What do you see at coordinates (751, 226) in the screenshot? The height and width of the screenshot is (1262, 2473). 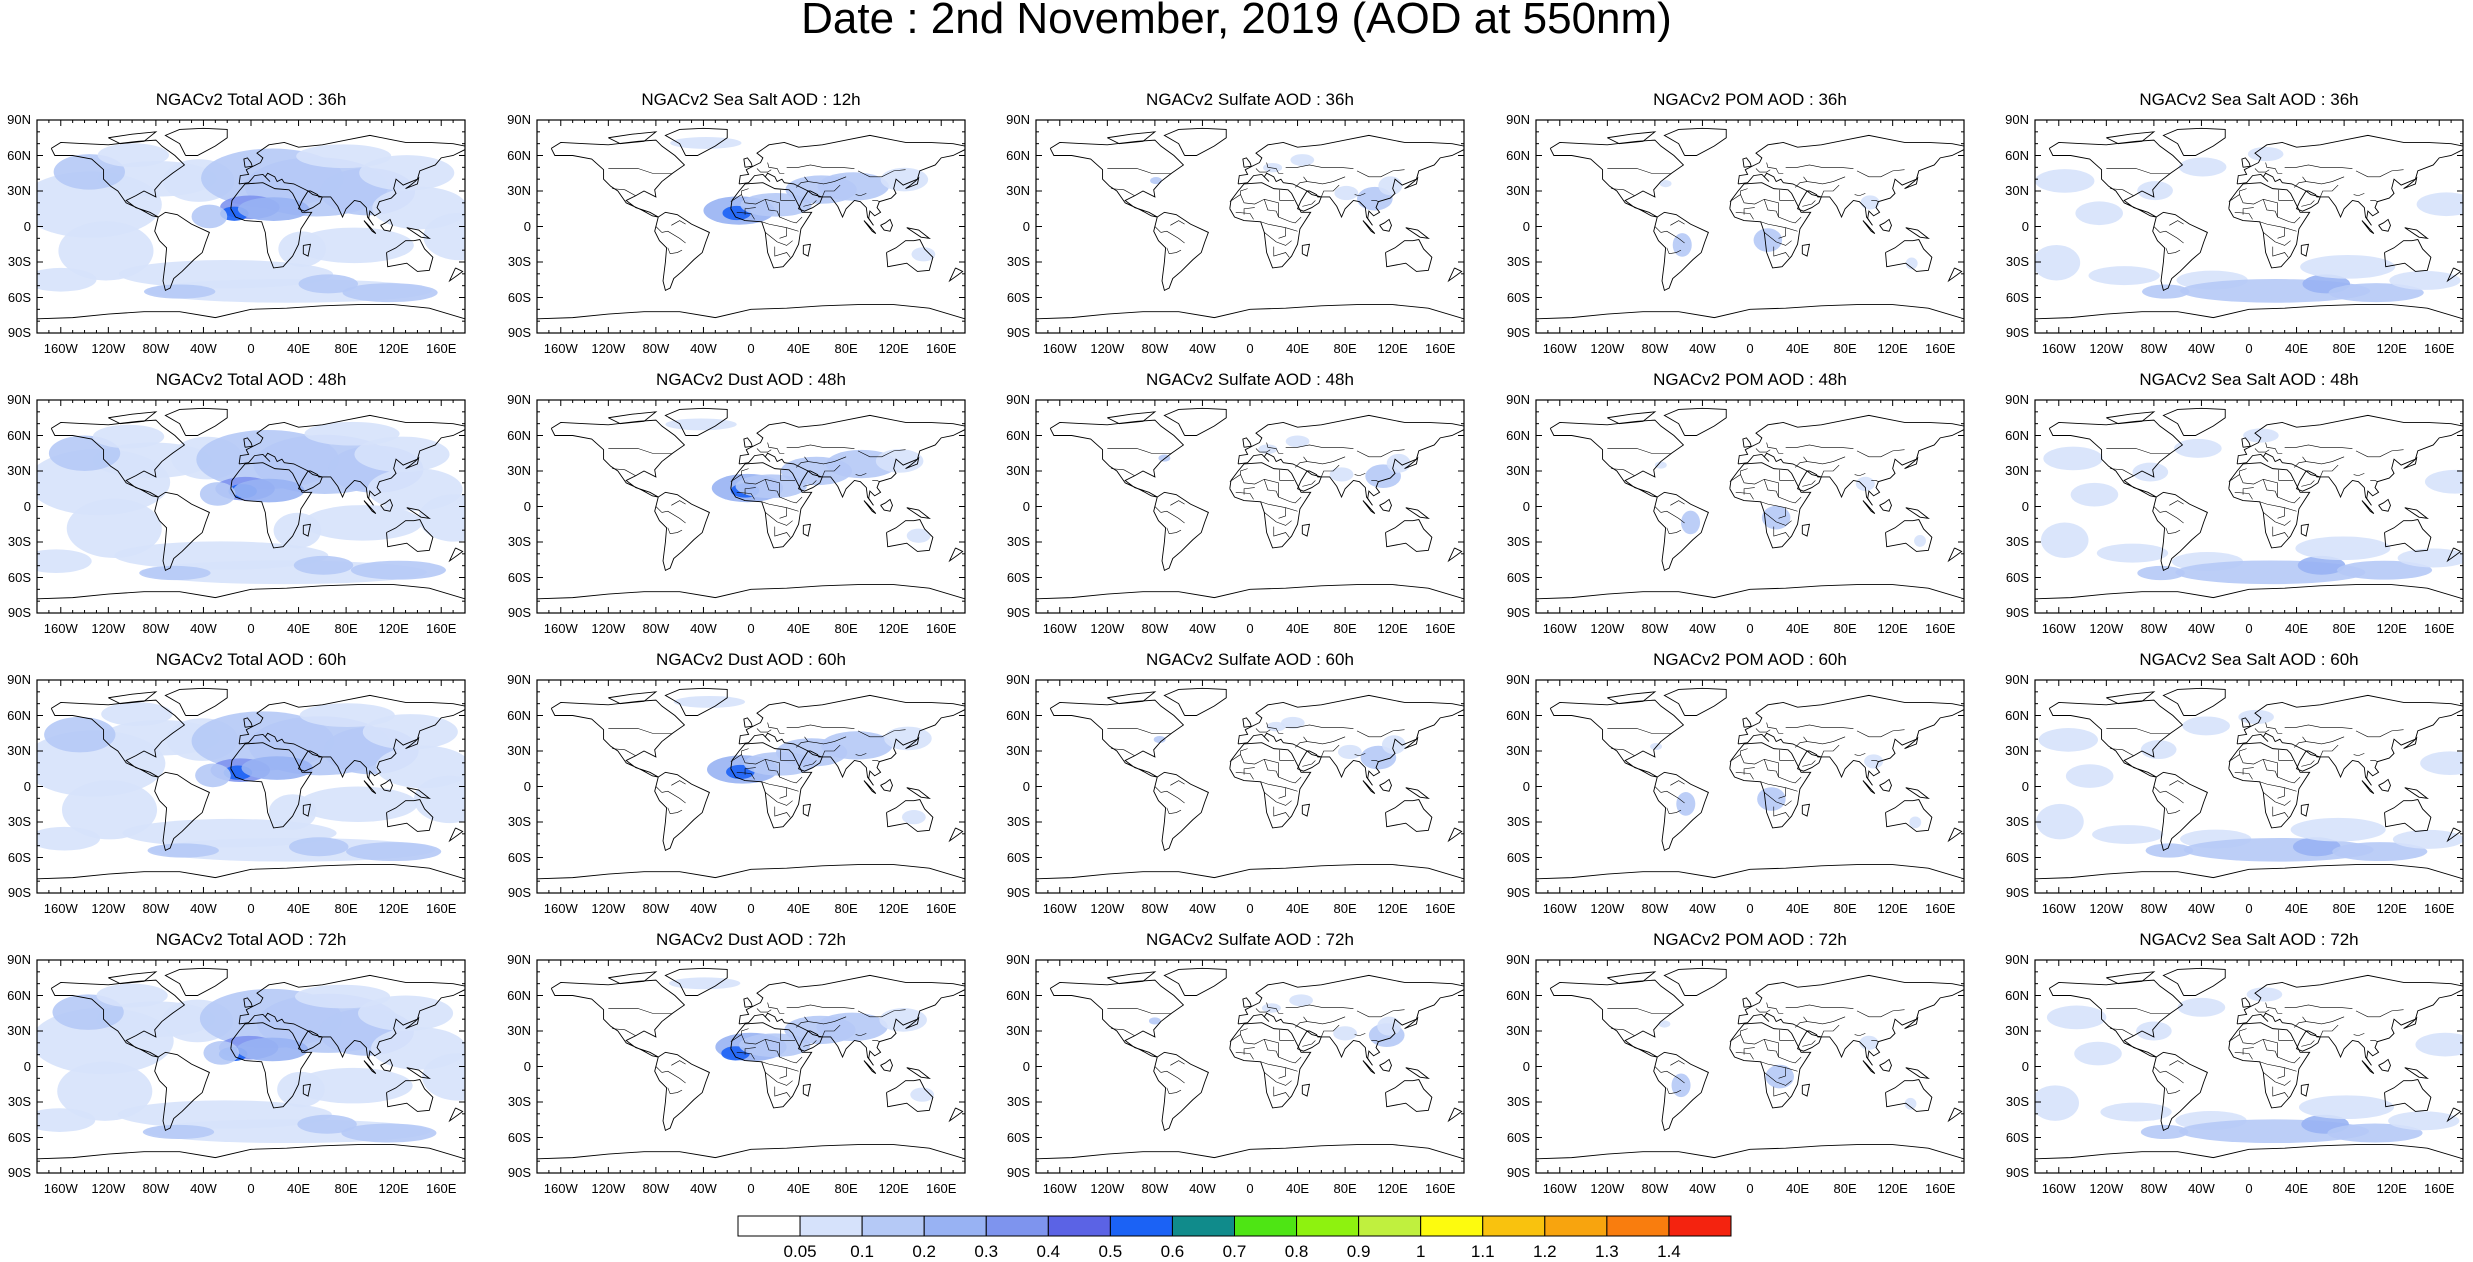 I see `map-canvas` at bounding box center [751, 226].